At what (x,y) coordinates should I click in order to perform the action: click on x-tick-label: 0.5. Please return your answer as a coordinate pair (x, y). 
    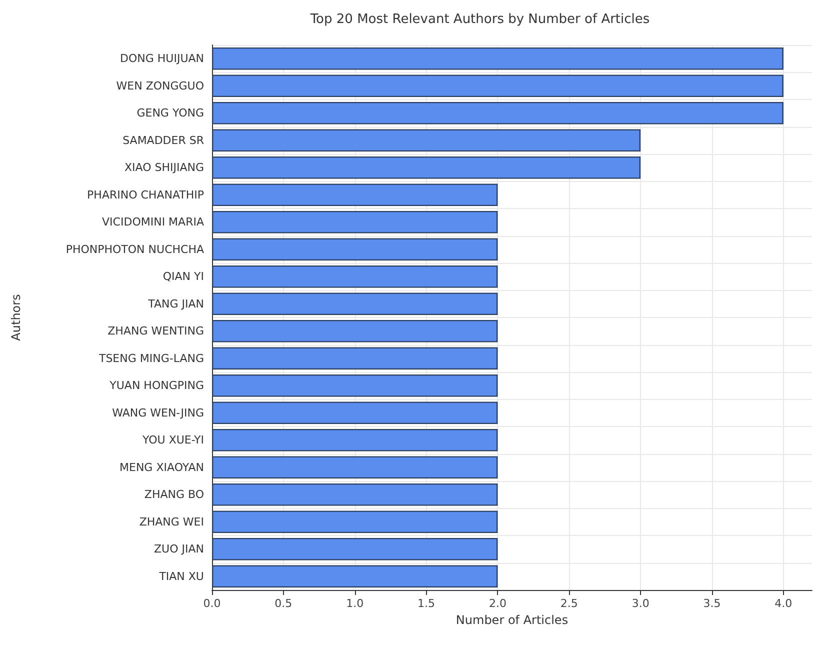
    Looking at the image, I should click on (283, 603).